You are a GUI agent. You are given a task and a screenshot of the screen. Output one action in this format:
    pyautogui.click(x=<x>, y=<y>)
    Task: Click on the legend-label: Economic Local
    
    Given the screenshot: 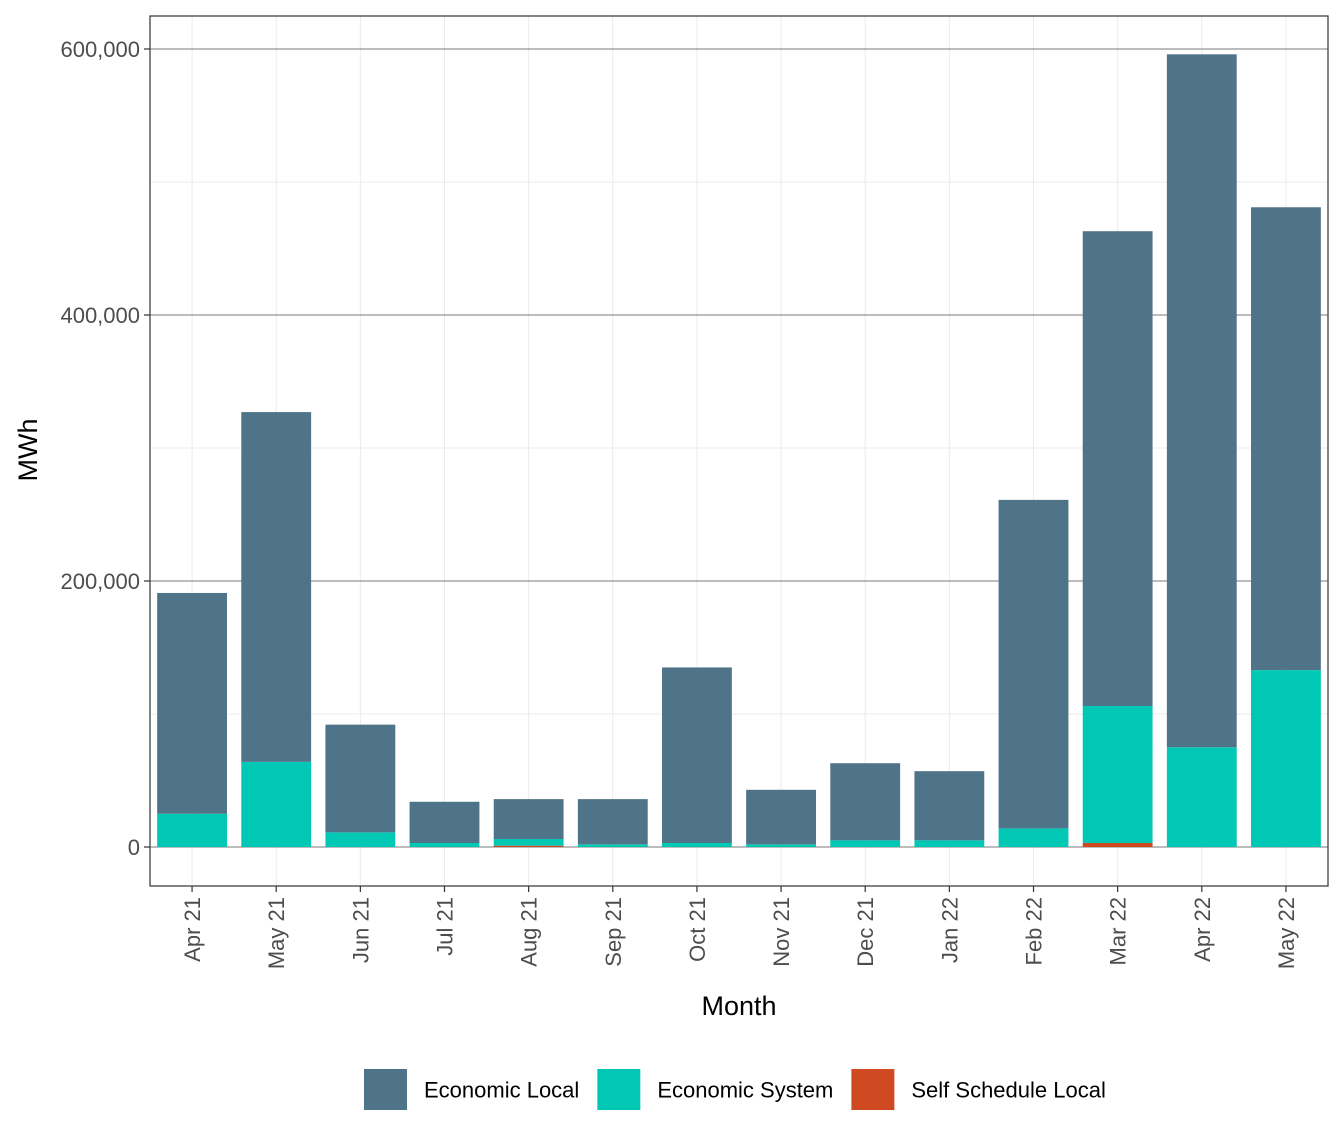 What is the action you would take?
    pyautogui.click(x=501, y=1090)
    